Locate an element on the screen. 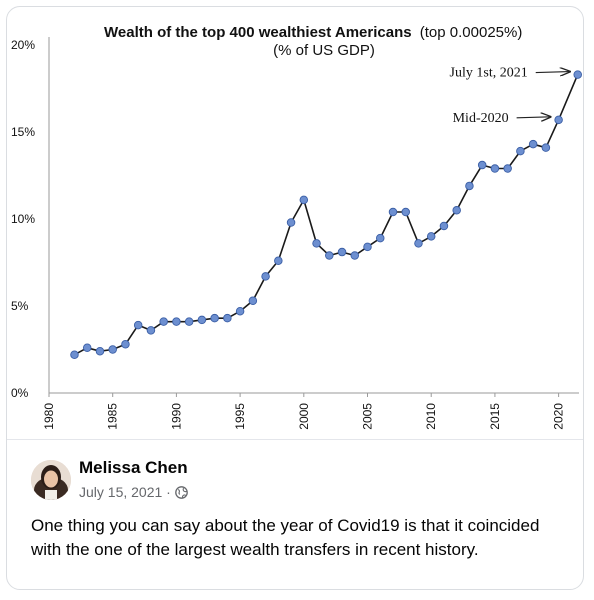 The height and width of the screenshot is (600, 594). avatar is located at coordinates (51, 480).